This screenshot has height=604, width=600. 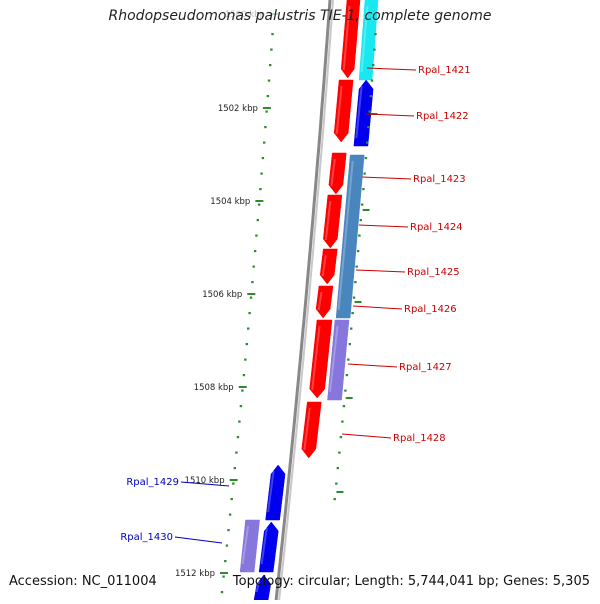 I want to click on ruler-tick-label: 1510 kbp, so click(x=205, y=481).